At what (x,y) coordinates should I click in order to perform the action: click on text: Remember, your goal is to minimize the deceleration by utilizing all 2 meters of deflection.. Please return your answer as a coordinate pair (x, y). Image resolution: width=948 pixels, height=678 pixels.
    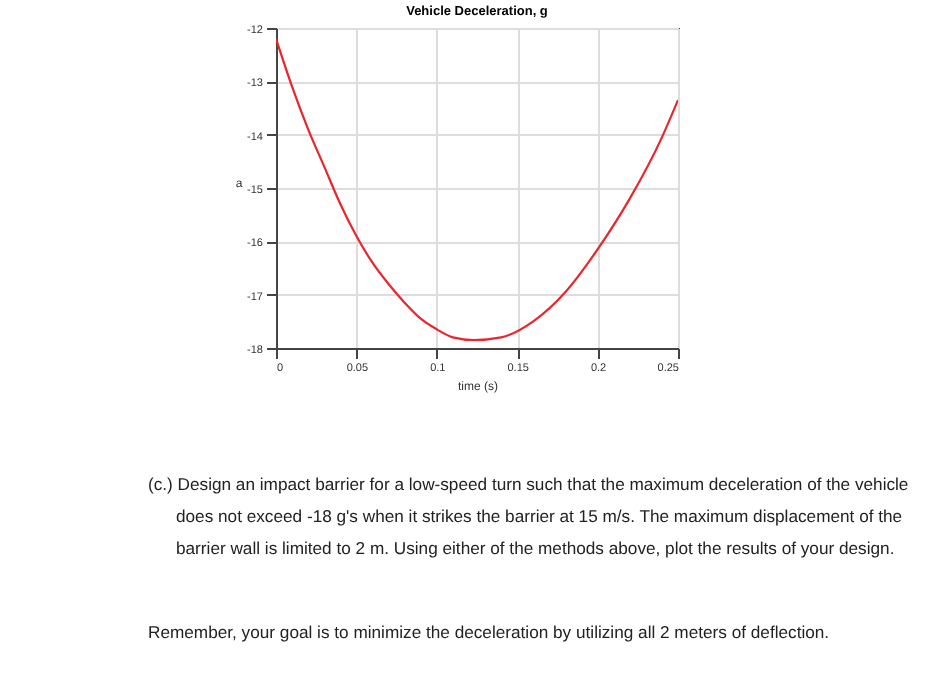
    Looking at the image, I should click on (490, 633).